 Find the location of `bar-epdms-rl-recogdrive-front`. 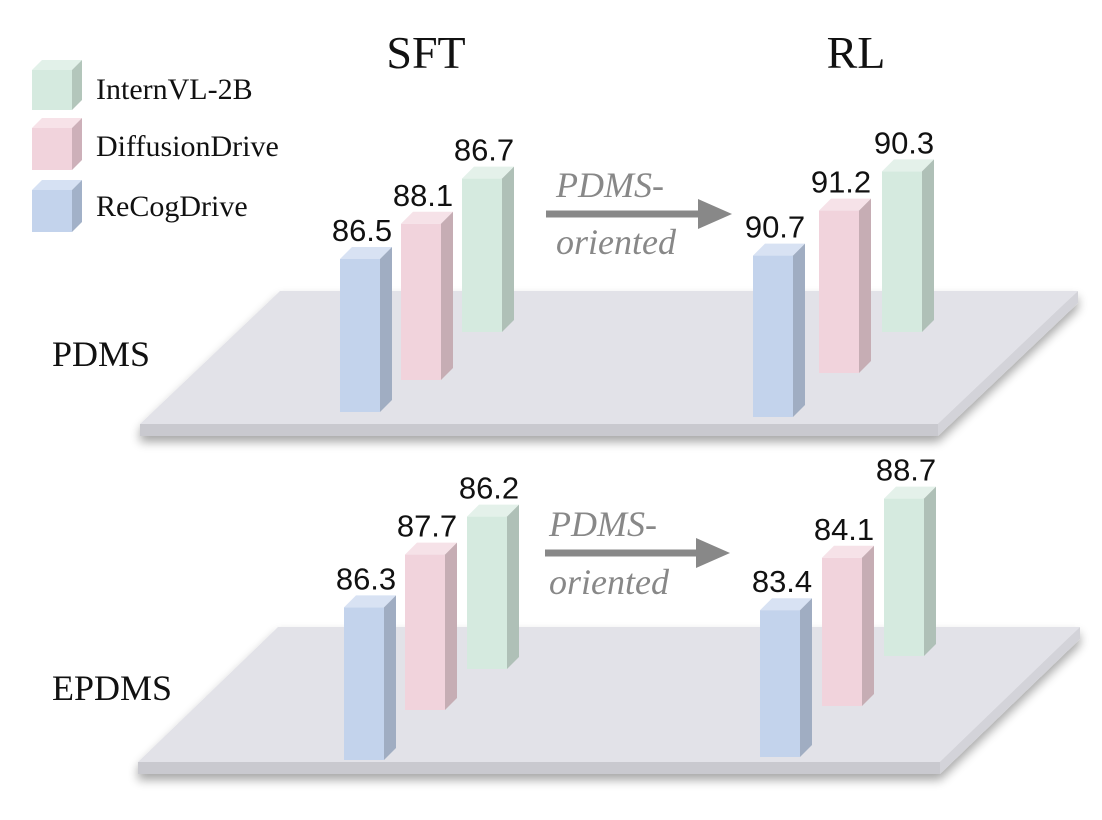

bar-epdms-rl-recogdrive-front is located at coordinates (780, 683).